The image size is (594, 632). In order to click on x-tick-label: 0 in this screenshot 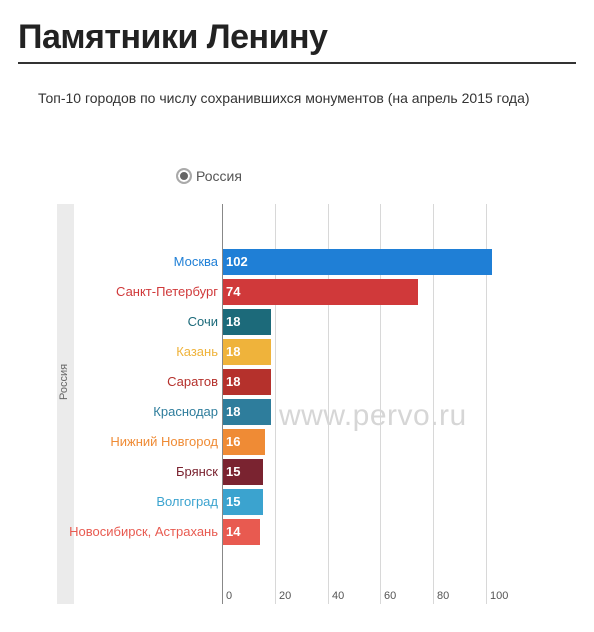, I will do `click(229, 596)`.